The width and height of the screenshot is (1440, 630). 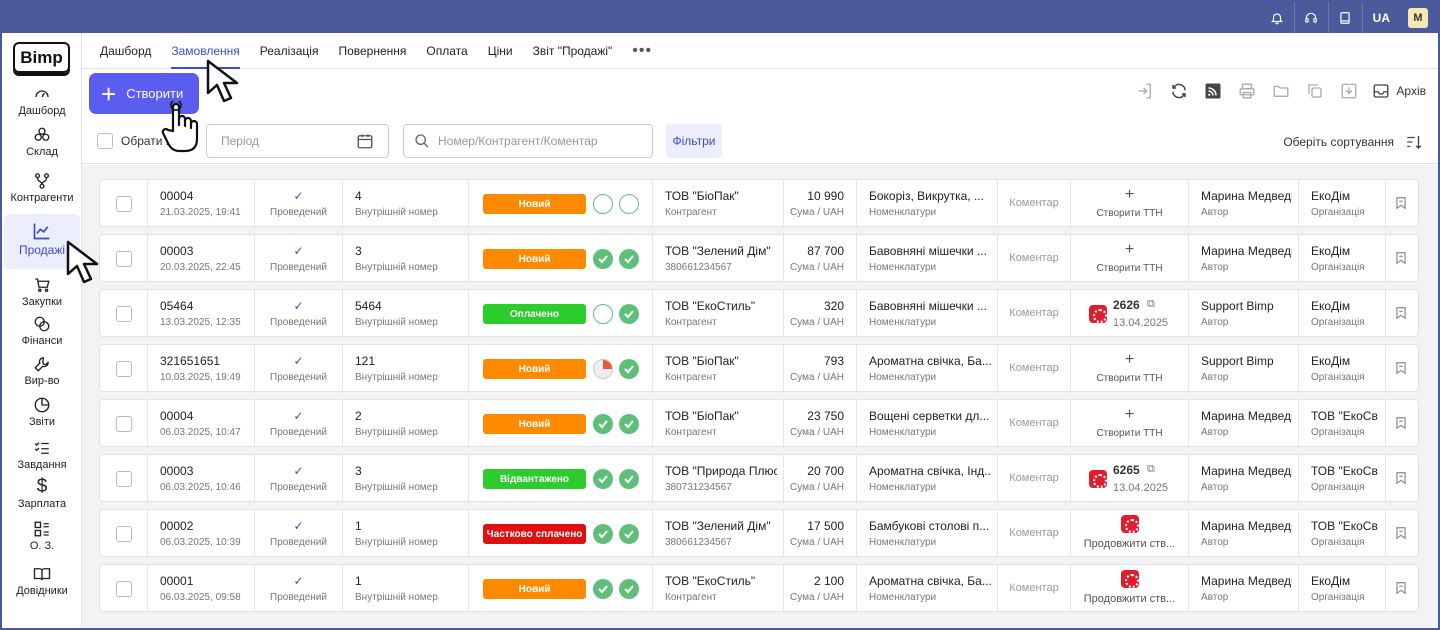 I want to click on sidebar-item-tasks: Завдання, so click(x=42, y=455).